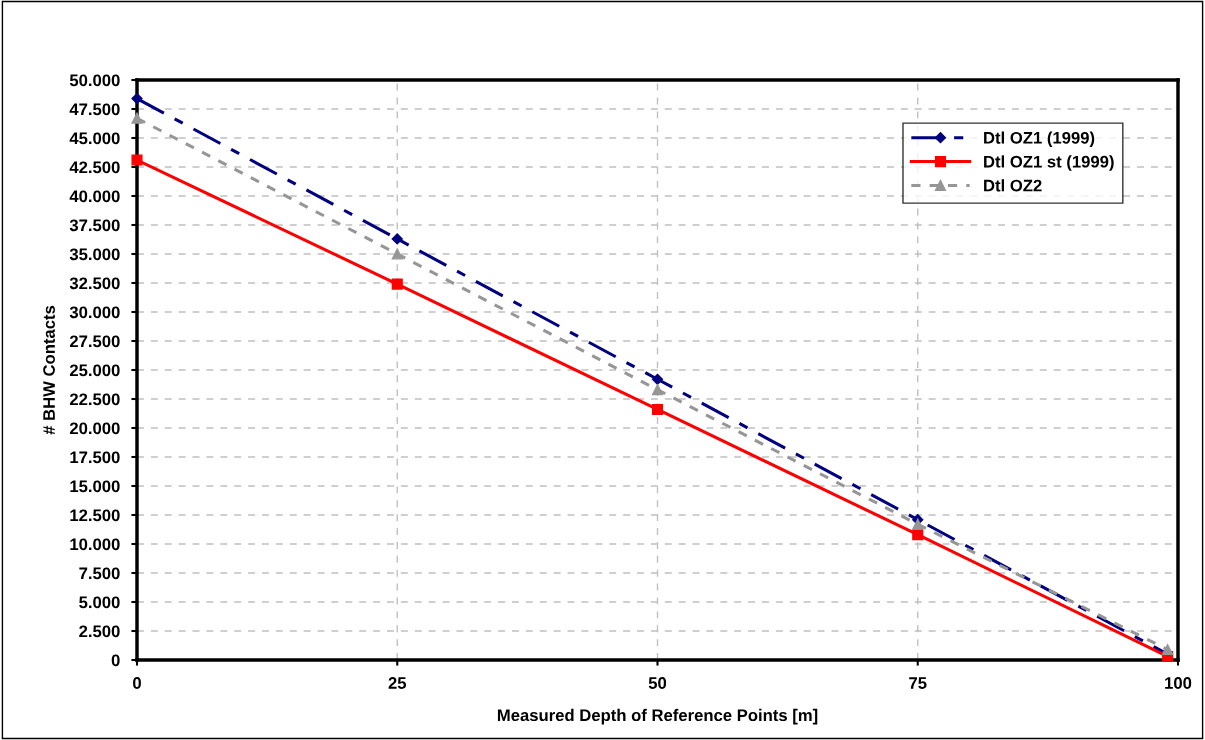  Describe the element at coordinates (1049, 163) in the screenshot. I see `legend-label: Dtl OZ1 st (1999)` at that location.